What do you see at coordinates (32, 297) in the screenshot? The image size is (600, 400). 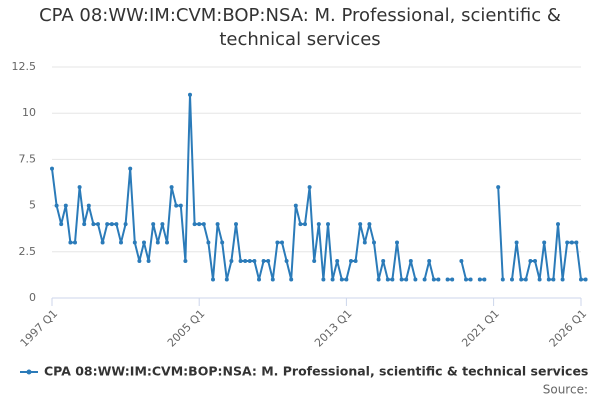 I see `y-tick-label: 0` at bounding box center [32, 297].